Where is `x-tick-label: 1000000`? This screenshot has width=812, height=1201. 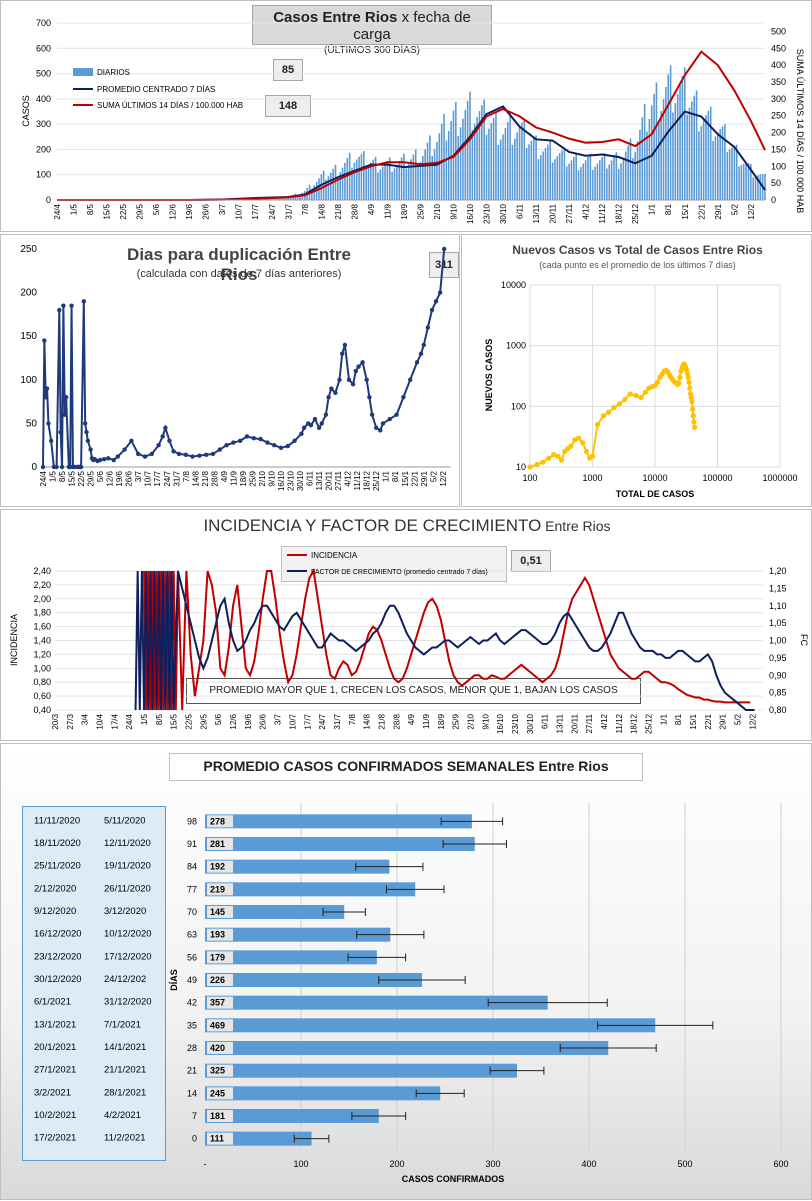 x-tick-label: 1000000 is located at coordinates (779, 478).